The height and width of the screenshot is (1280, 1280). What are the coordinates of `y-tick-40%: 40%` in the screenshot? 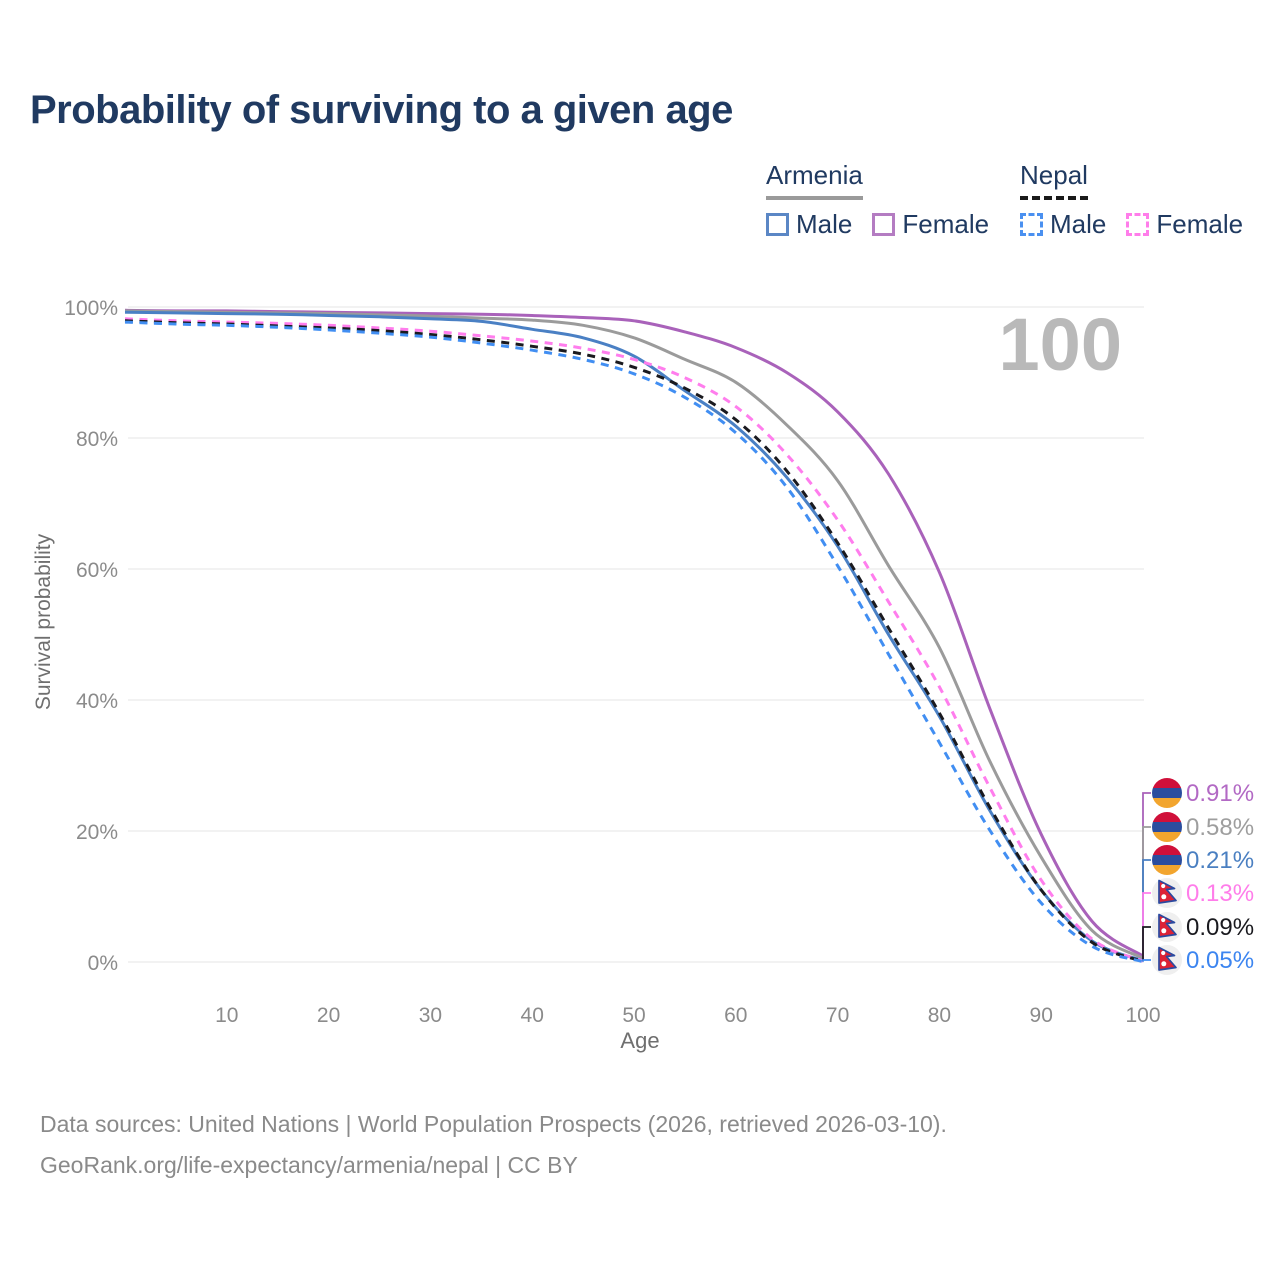 It's located at (97, 701).